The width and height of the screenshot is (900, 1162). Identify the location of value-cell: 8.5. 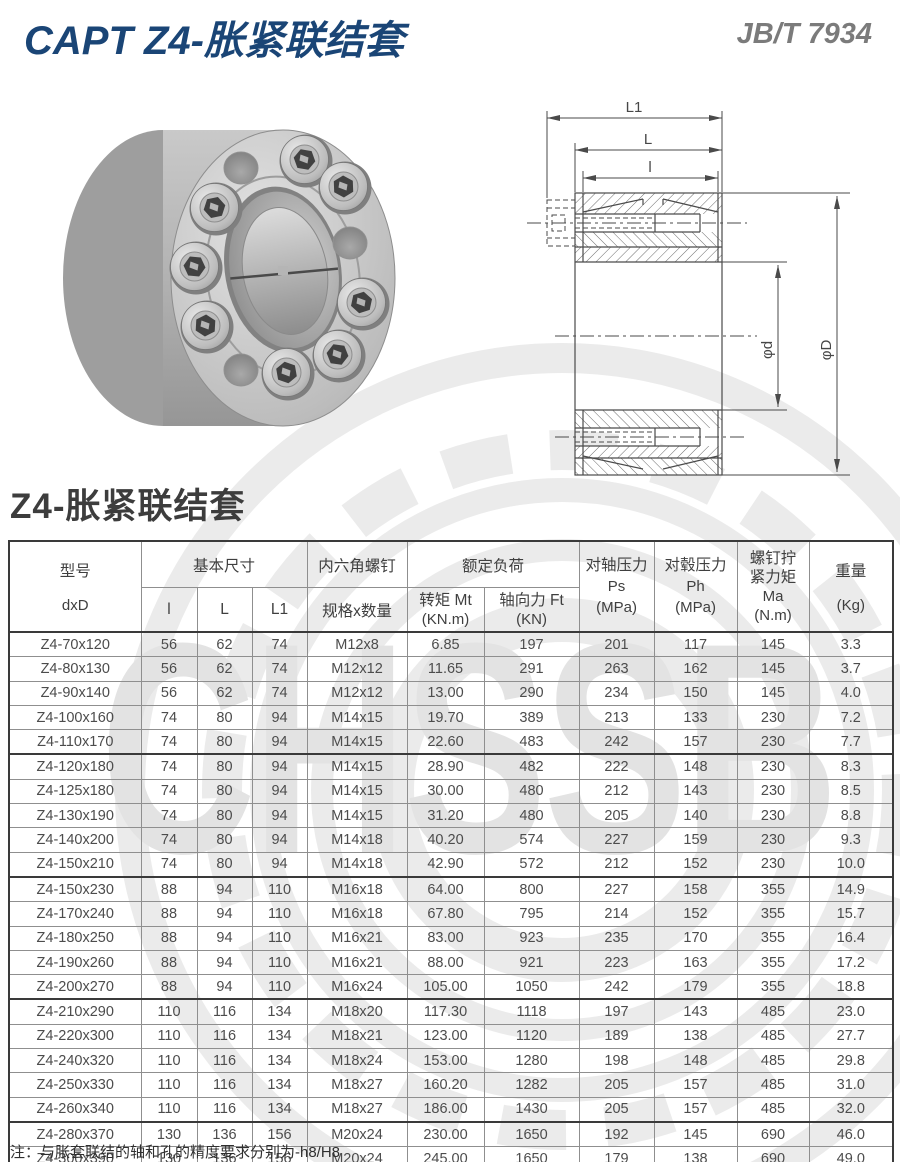
(851, 791).